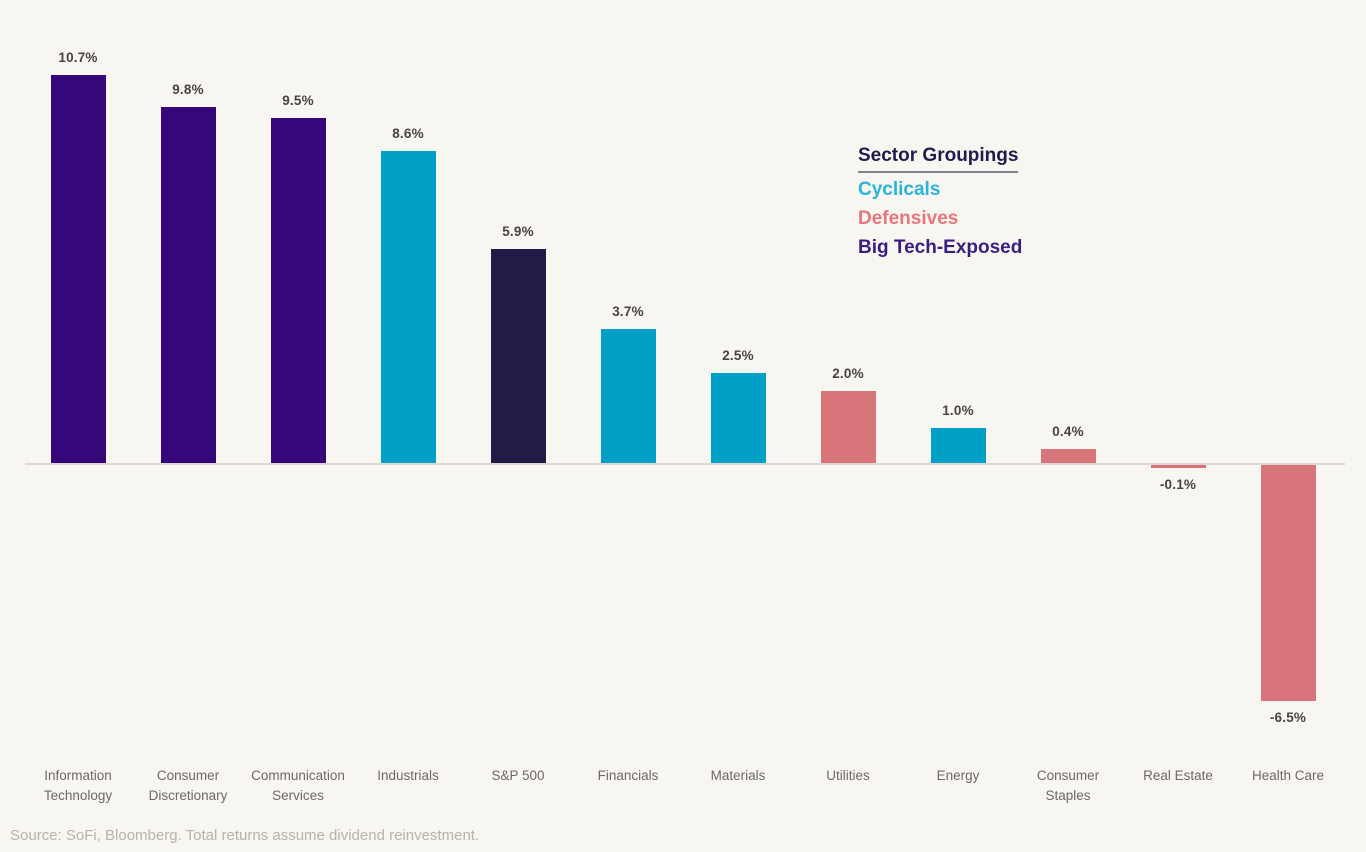 This screenshot has width=1366, height=852. What do you see at coordinates (628, 775) in the screenshot?
I see `category-label-financials: Financials` at bounding box center [628, 775].